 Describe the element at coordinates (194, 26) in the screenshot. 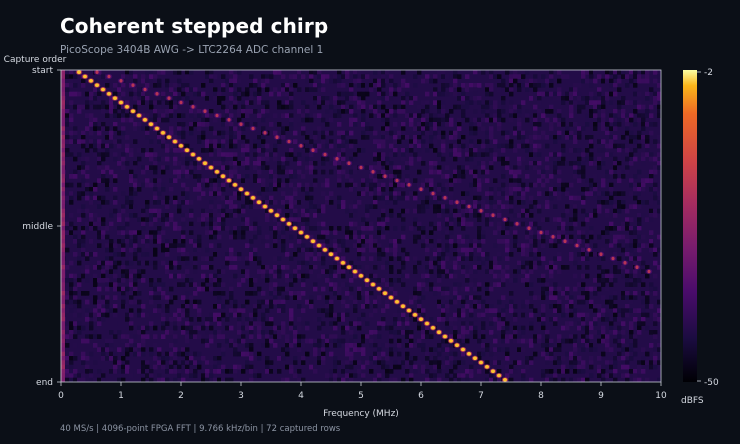

I see `chart-title: Coherent stepped chirp` at that location.